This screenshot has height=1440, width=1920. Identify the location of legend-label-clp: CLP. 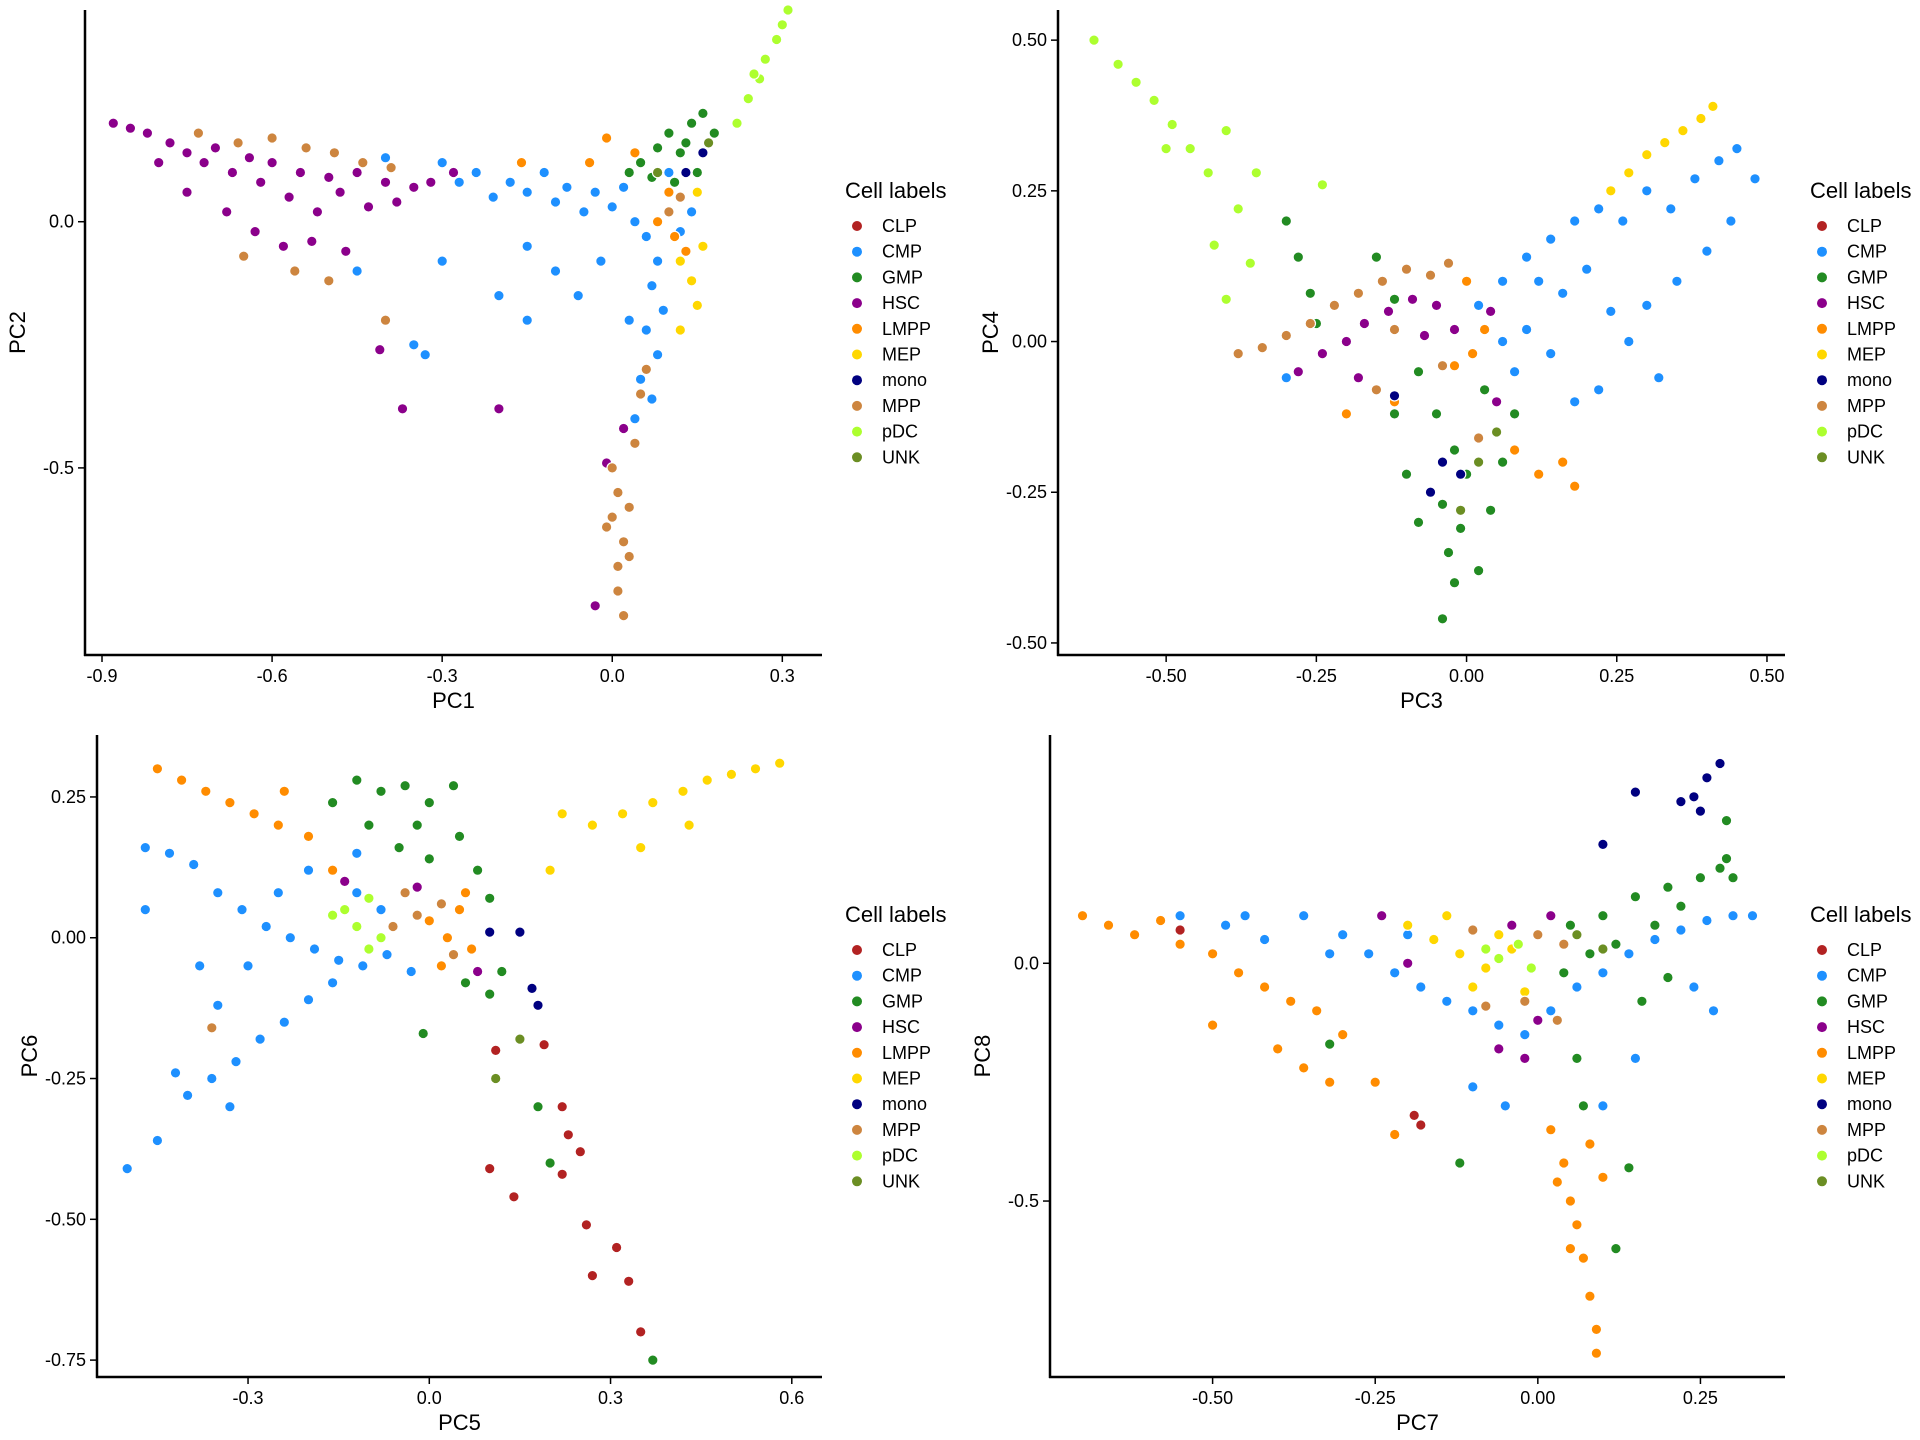
(1864, 950).